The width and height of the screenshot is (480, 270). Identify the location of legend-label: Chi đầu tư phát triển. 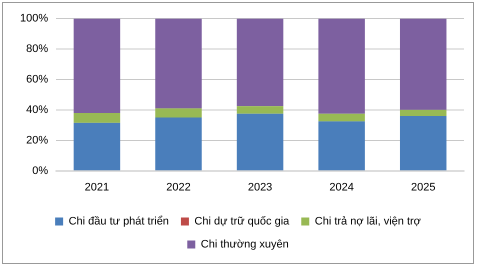
(118, 222).